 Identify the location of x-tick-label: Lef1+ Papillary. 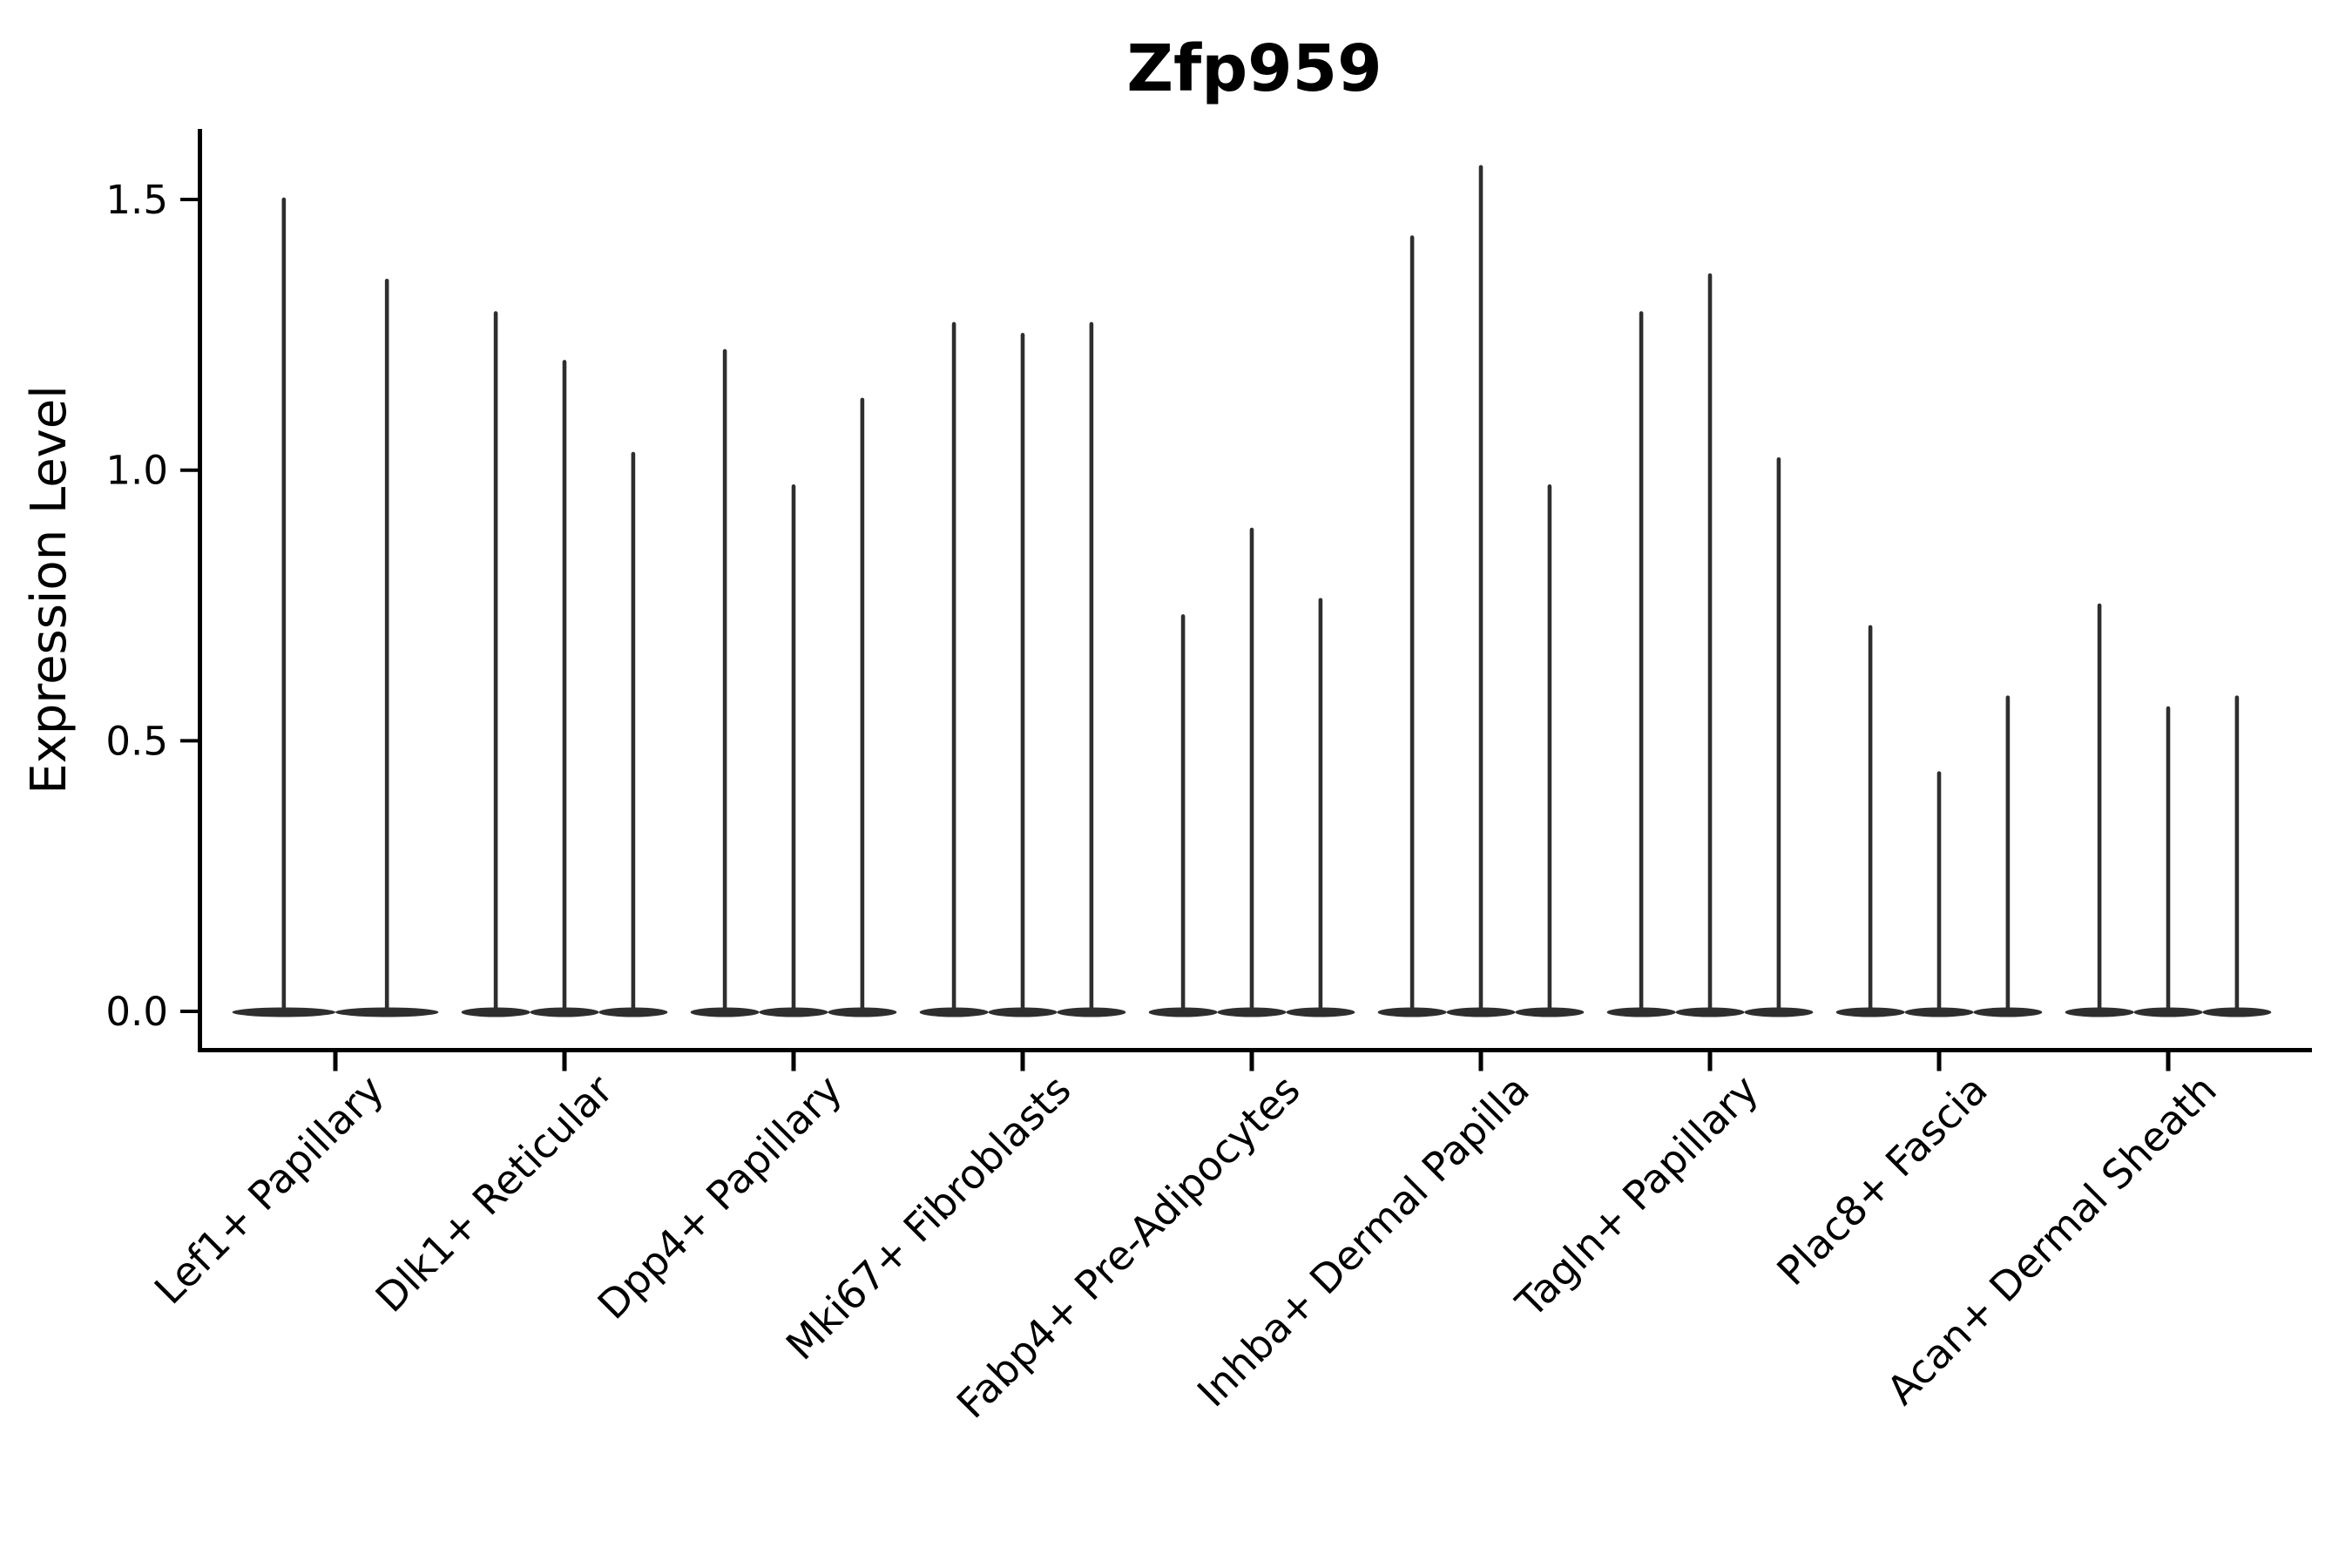
(269, 1190).